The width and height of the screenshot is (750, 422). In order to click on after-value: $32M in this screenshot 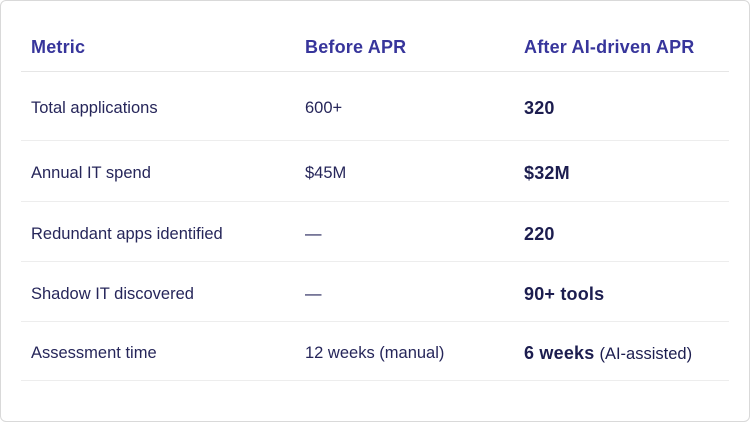, I will do `click(547, 173)`.